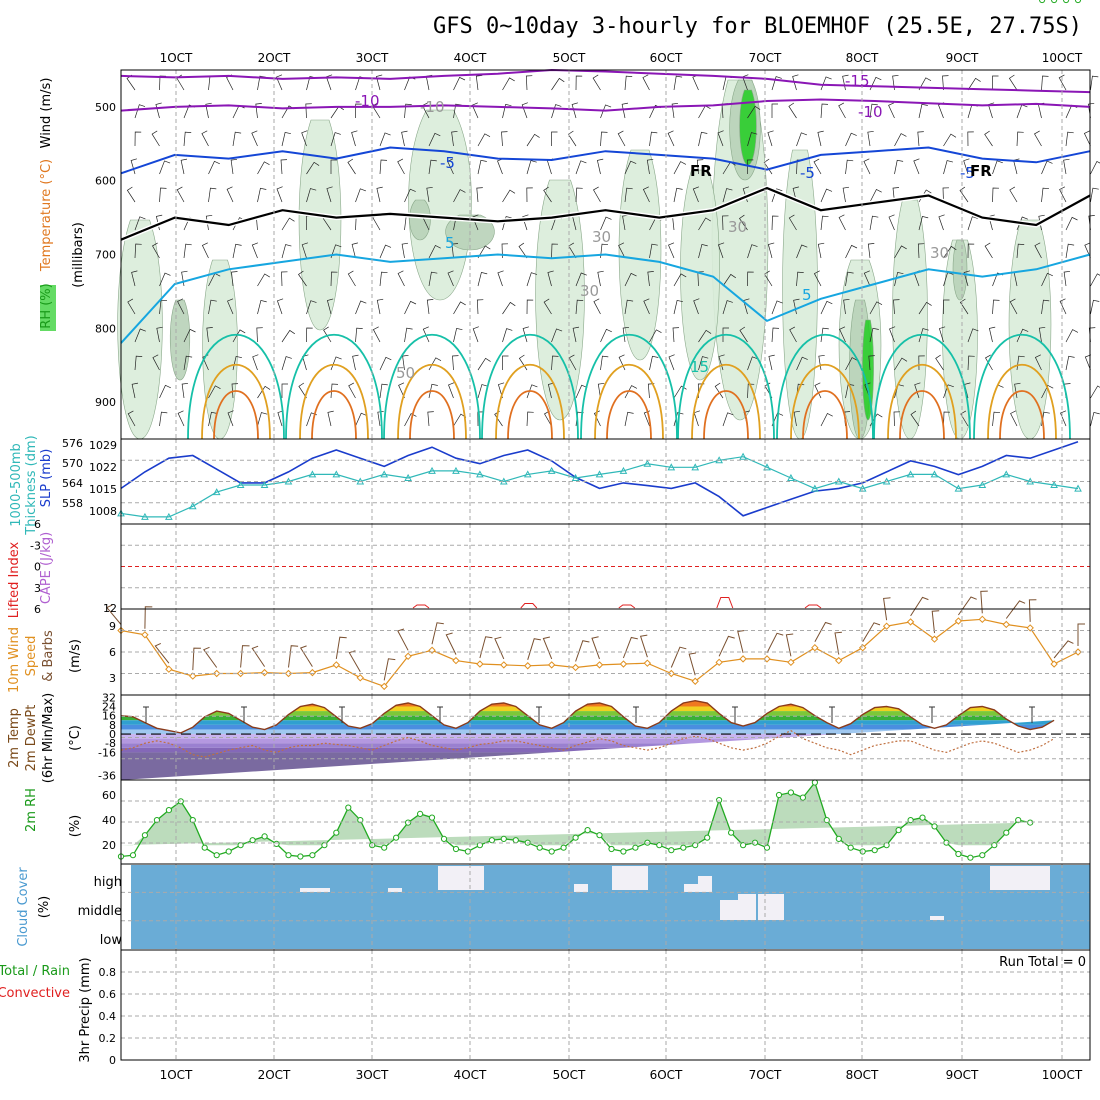 This screenshot has width=1100, height=1100. I want to click on rh2m-tick-label: 60, so click(109, 795).